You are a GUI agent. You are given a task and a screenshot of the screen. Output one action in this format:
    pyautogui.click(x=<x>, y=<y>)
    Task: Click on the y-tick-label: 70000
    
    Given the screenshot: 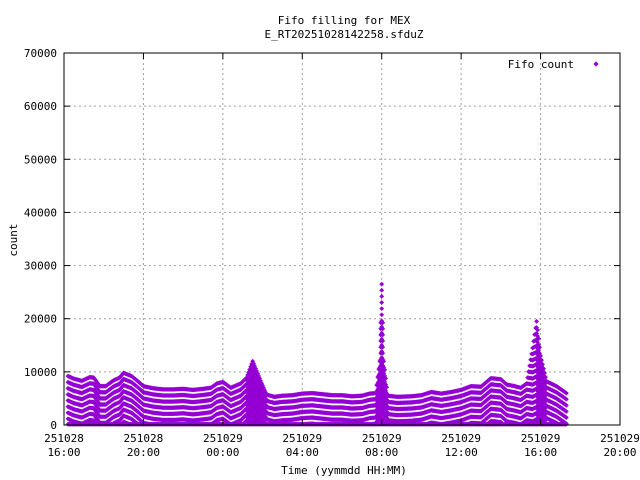 What is the action you would take?
    pyautogui.click(x=40, y=53)
    